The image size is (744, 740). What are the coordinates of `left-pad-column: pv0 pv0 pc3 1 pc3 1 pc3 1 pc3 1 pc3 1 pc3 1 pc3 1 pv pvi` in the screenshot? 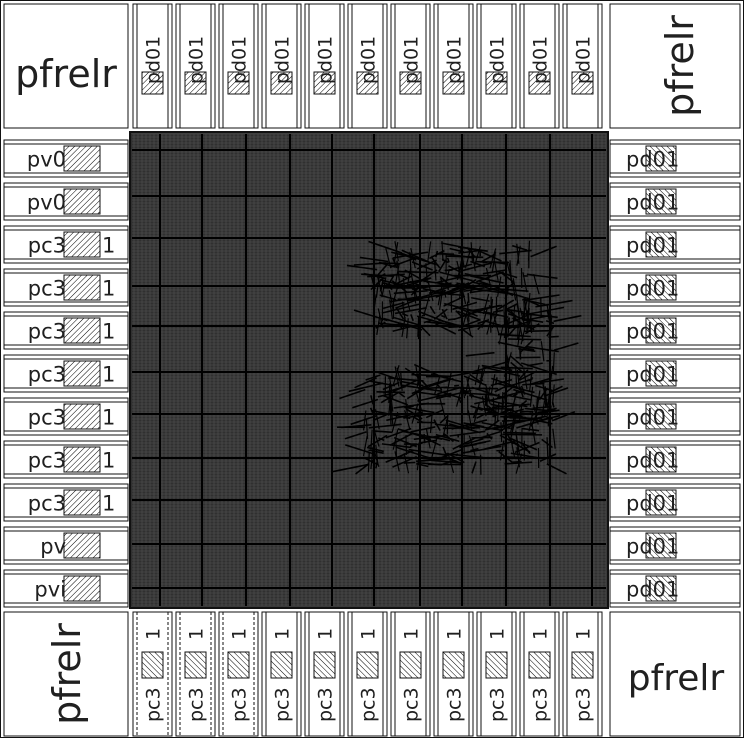 It's located at (66, 373).